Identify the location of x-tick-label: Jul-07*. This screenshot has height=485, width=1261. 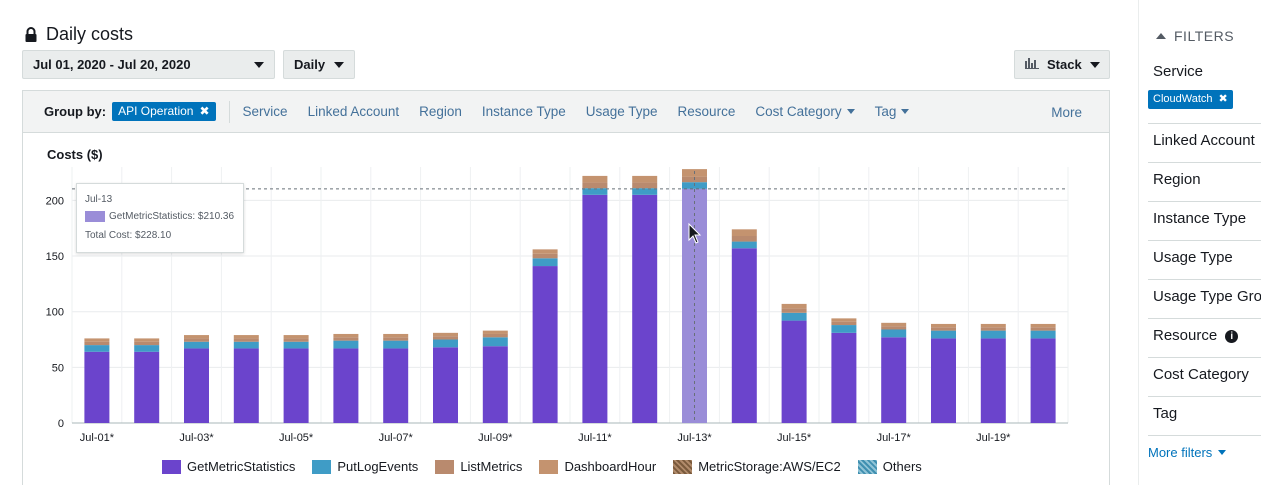
(396, 438).